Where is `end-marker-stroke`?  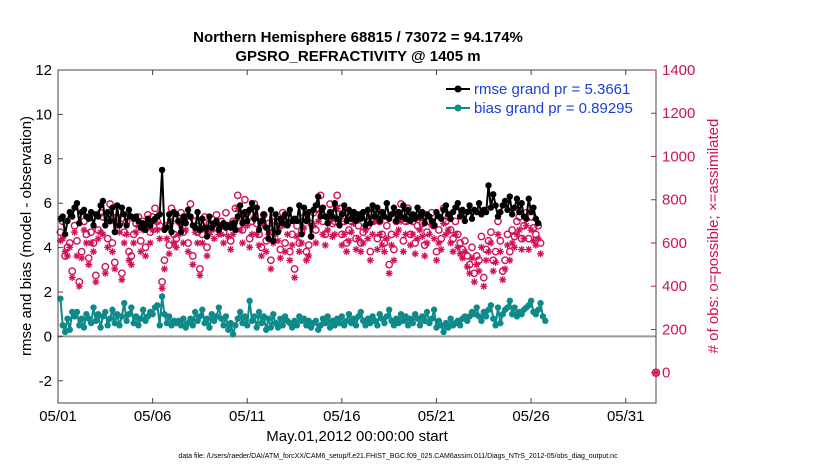
end-marker-stroke is located at coordinates (656, 373).